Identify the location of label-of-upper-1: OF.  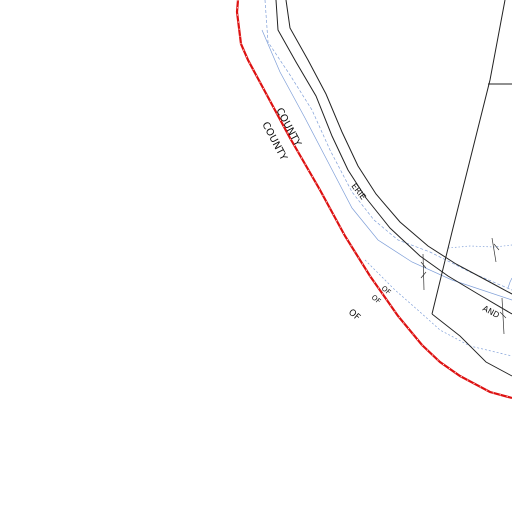
(386, 290).